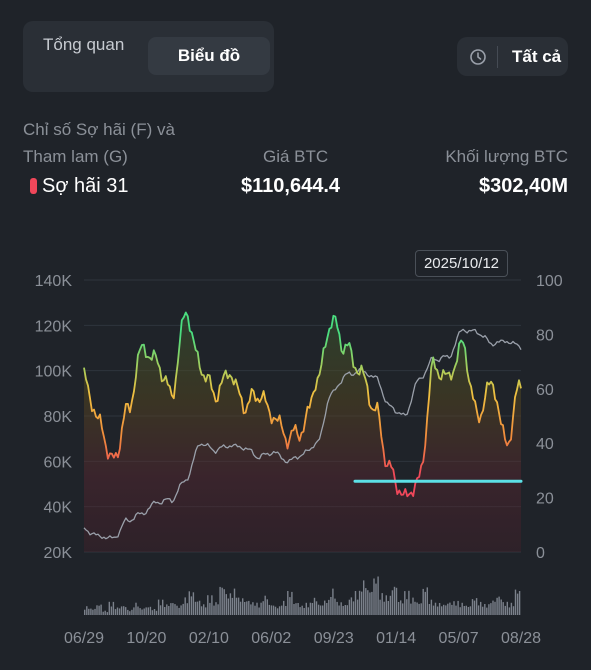 This screenshot has height=670, width=591. Describe the element at coordinates (84, 44) in the screenshot. I see `tab-overview: Tổng quan` at that location.